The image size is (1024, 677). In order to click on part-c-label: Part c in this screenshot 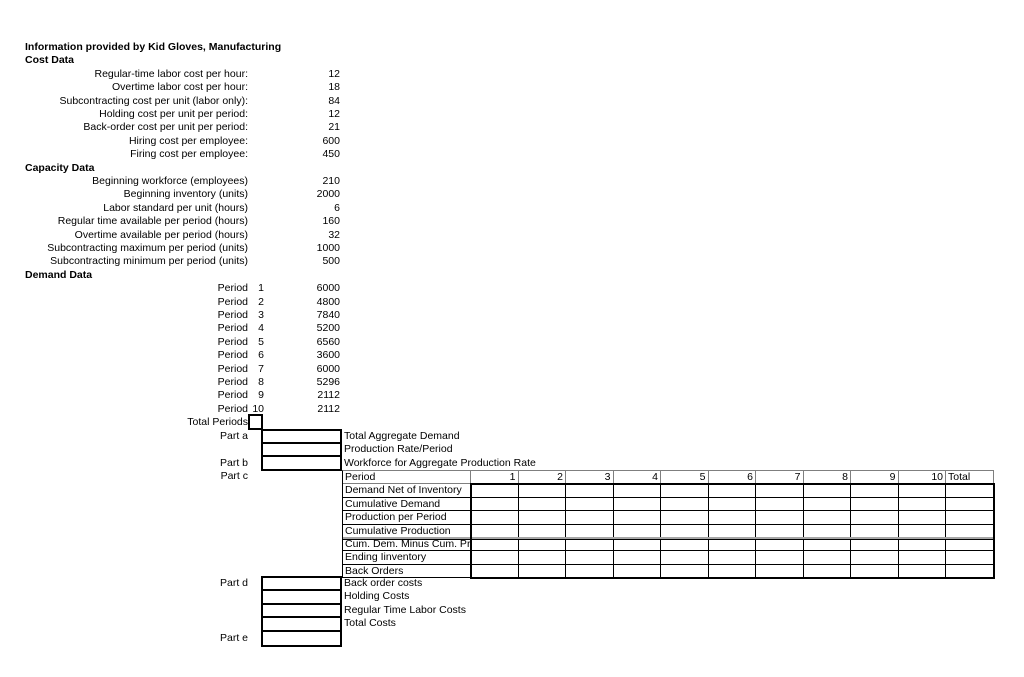, I will do `click(234, 476)`.